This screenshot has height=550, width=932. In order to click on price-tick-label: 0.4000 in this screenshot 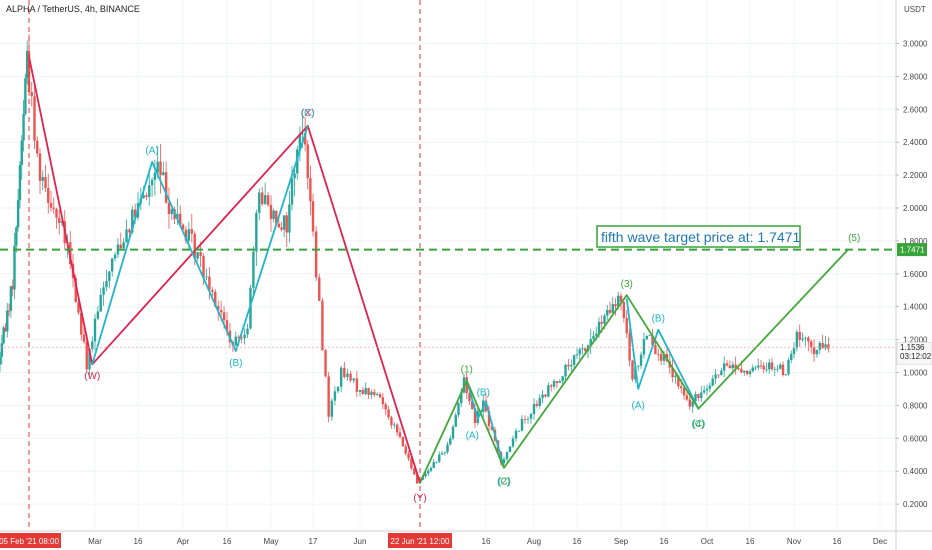, I will do `click(915, 471)`.